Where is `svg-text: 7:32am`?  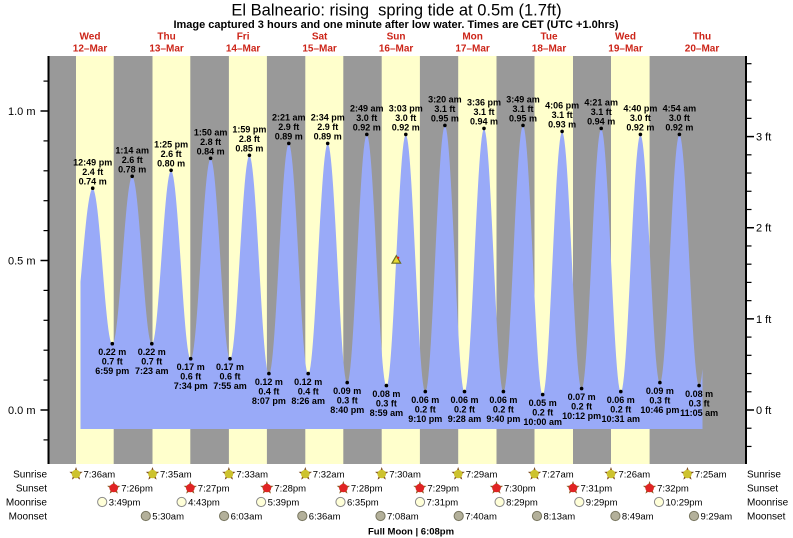
svg-text: 7:32am is located at coordinates (329, 475).